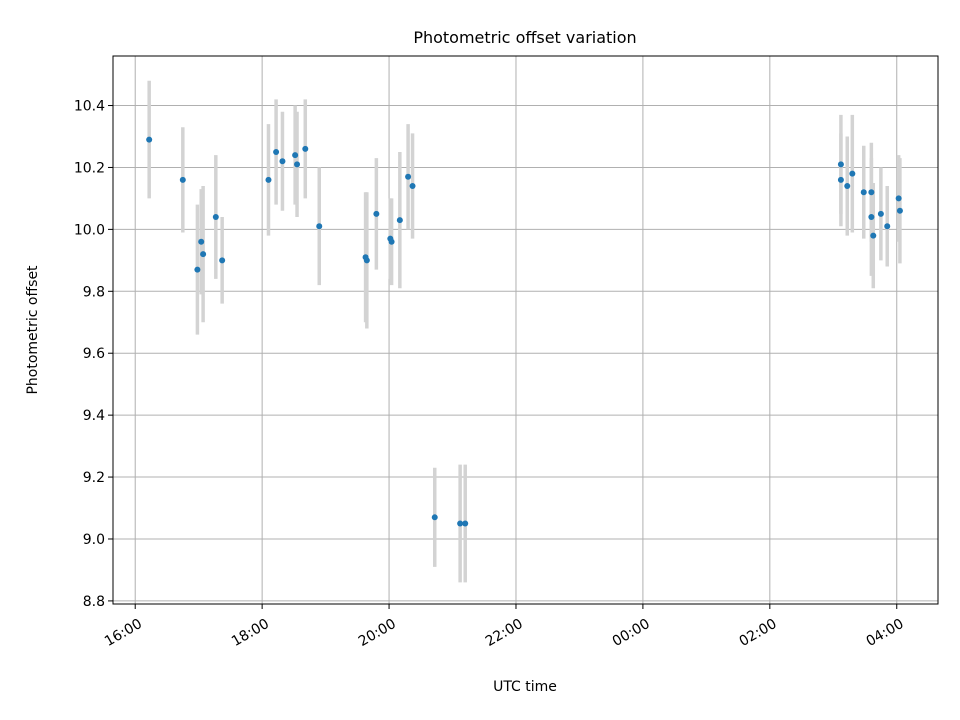 The image size is (960, 720). Describe the element at coordinates (94, 354) in the screenshot. I see `y-tick-label: 9.6` at that location.